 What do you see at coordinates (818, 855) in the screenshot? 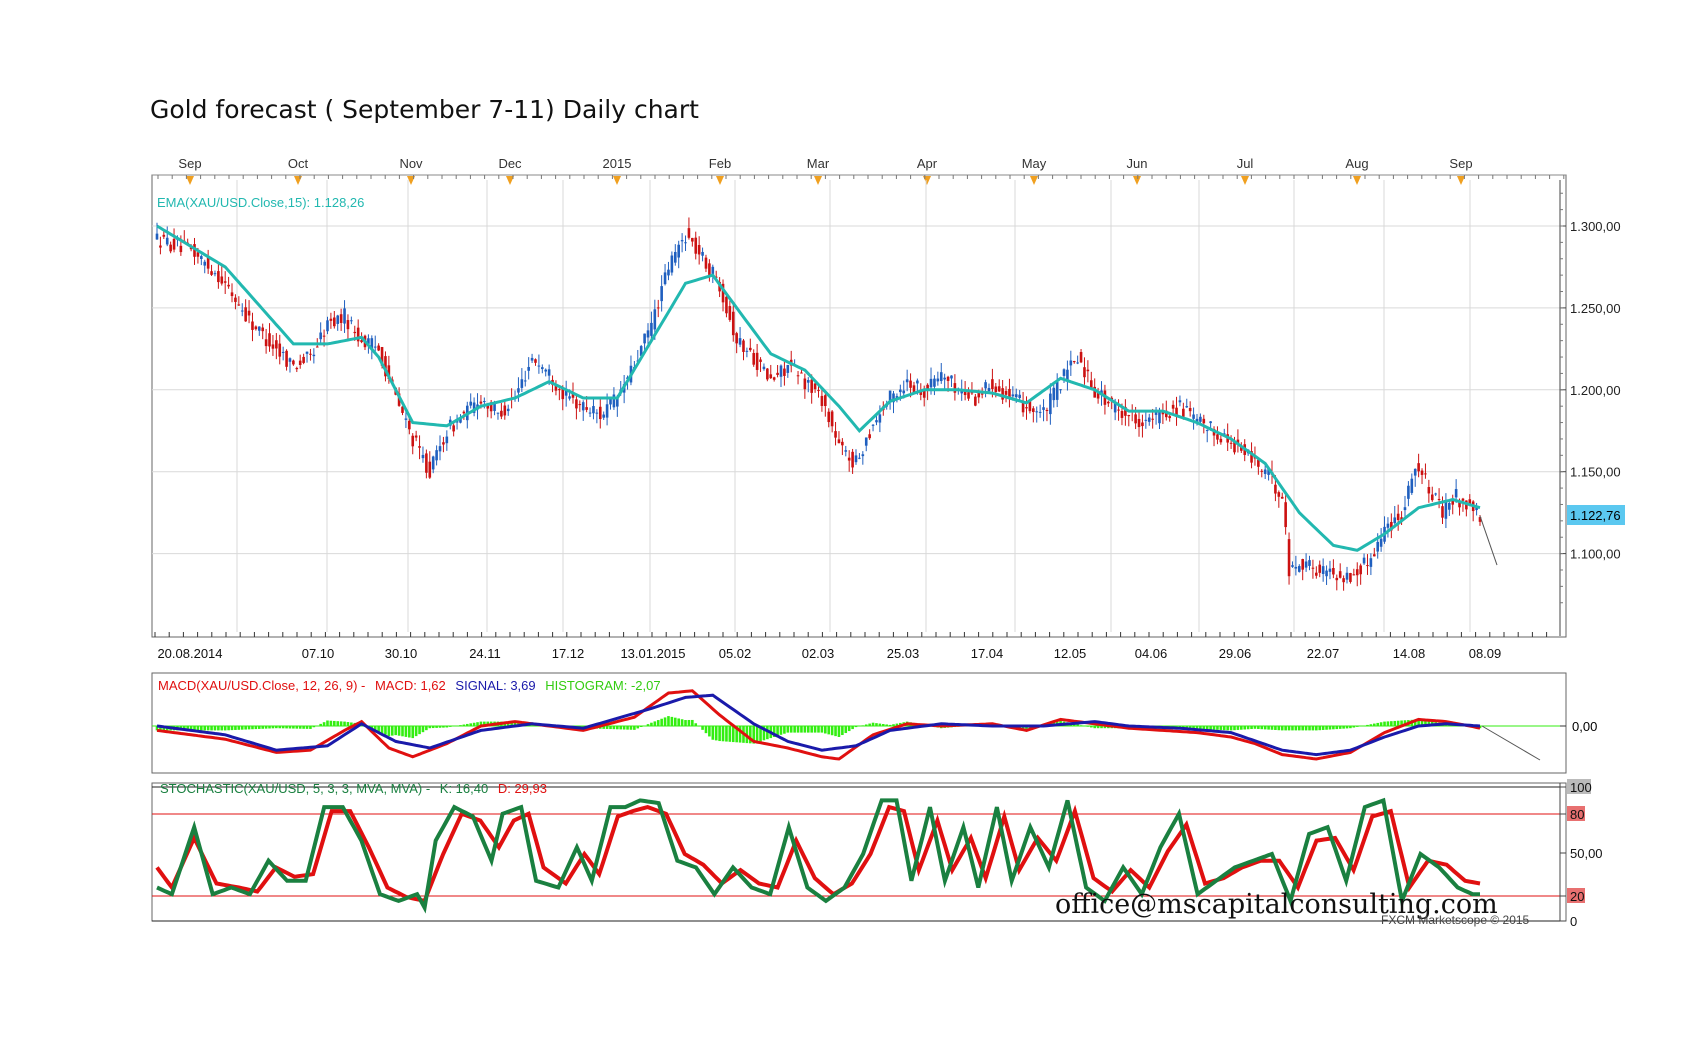
I see `stochastic-k-line` at bounding box center [818, 855].